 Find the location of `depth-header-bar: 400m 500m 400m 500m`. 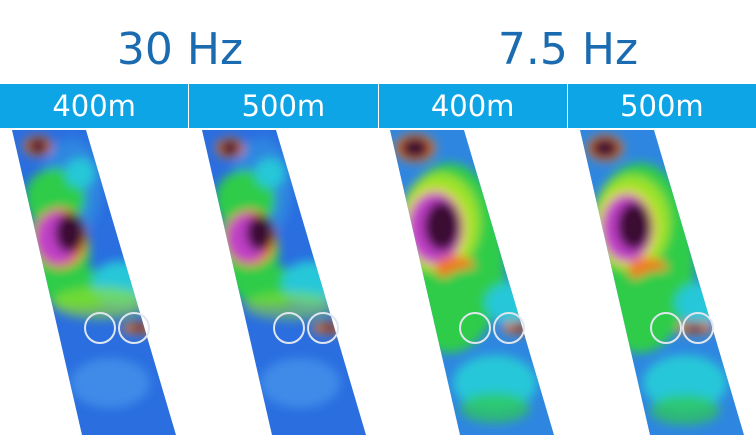

depth-header-bar: 400m 500m 400m 500m is located at coordinates (378, 106).